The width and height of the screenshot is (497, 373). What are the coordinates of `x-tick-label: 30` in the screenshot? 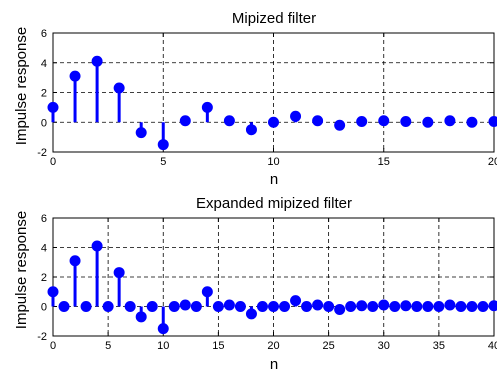 It's located at (384, 346).